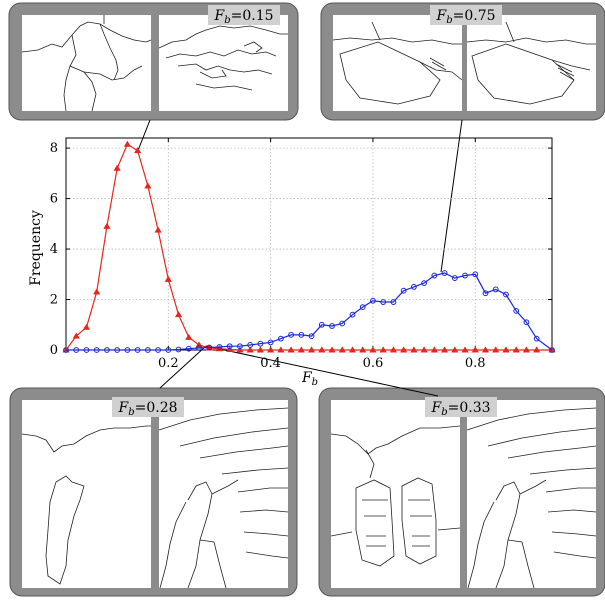 This screenshot has width=605, height=600. I want to click on x-tick-label: 0.4, so click(270, 363).